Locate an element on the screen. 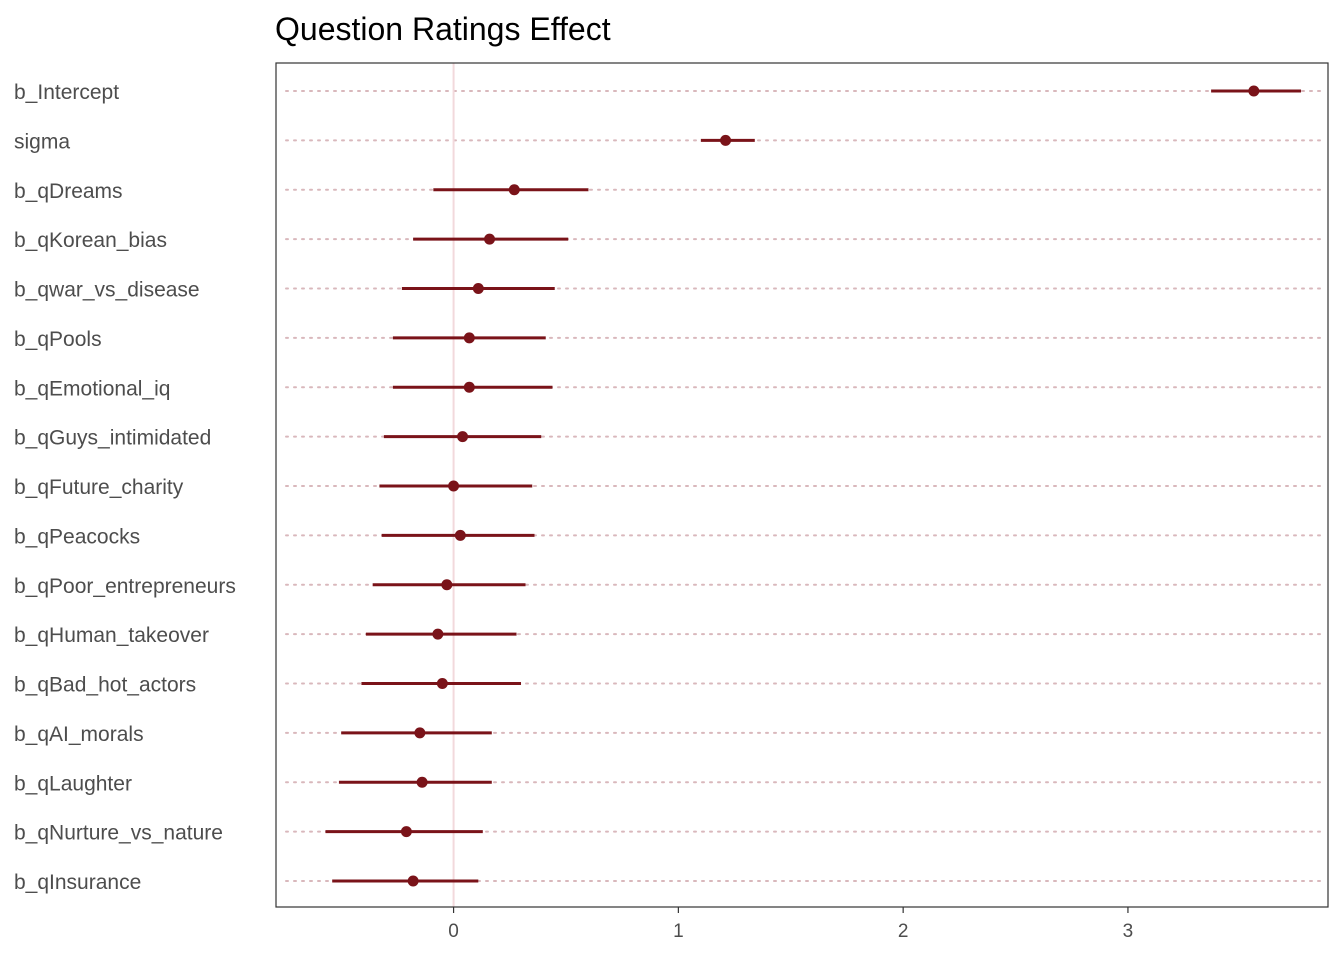 Image resolution: width=1344 pixels, height=960 pixels. y-axis-label: b_qPools is located at coordinates (58, 339).